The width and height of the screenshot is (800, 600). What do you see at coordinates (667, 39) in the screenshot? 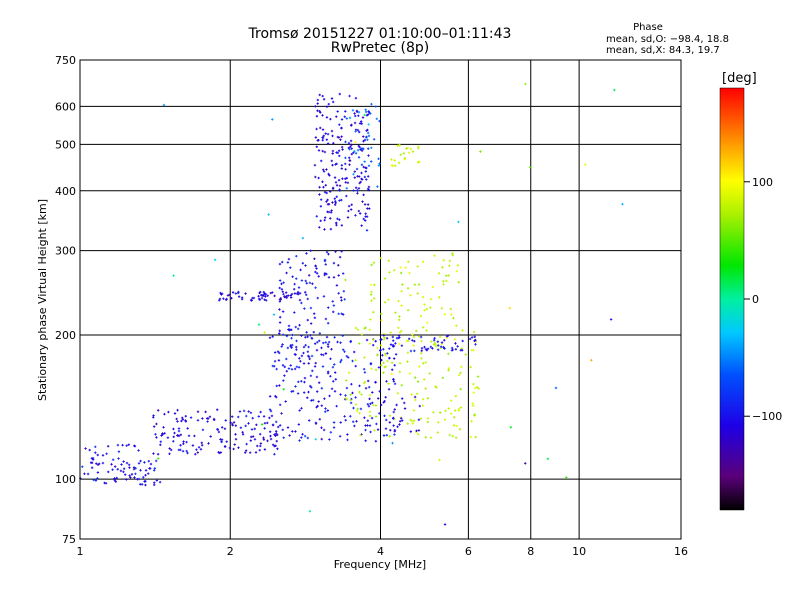
I see `phase-legend-o-mode: mean, sd,O: −98.4, 18.8` at bounding box center [667, 39].